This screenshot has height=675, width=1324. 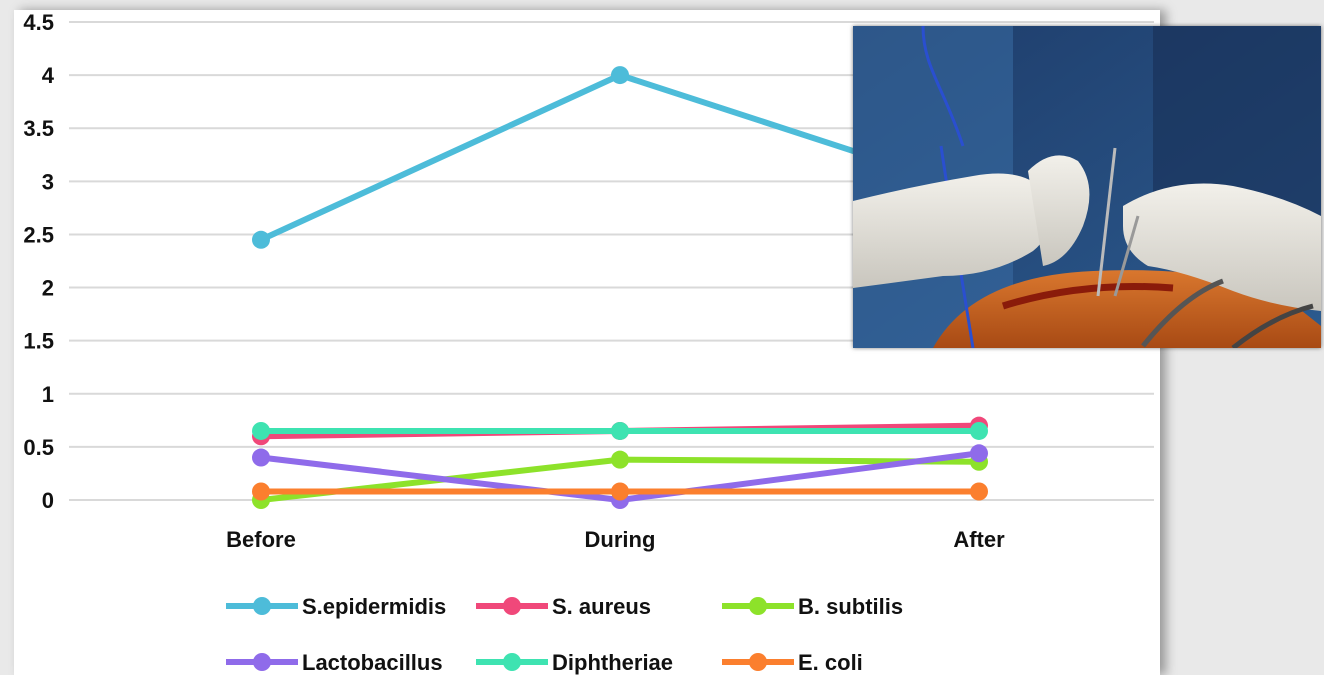 What do you see at coordinates (620, 539) in the screenshot?
I see `x-tick-label: During` at bounding box center [620, 539].